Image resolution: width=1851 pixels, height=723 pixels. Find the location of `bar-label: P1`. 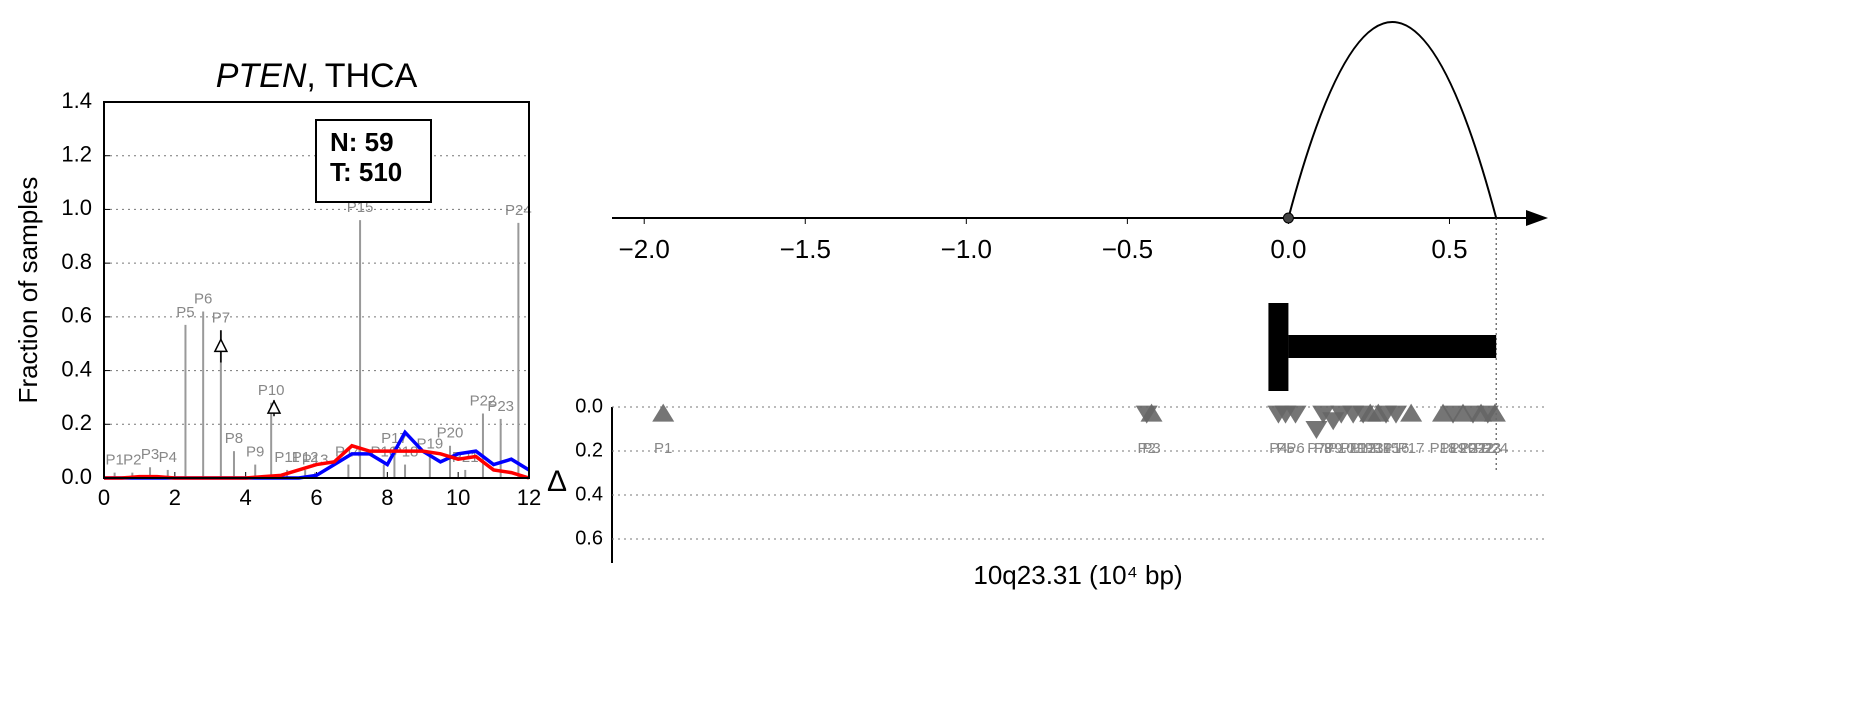

bar-label: P1 is located at coordinates (114, 460).